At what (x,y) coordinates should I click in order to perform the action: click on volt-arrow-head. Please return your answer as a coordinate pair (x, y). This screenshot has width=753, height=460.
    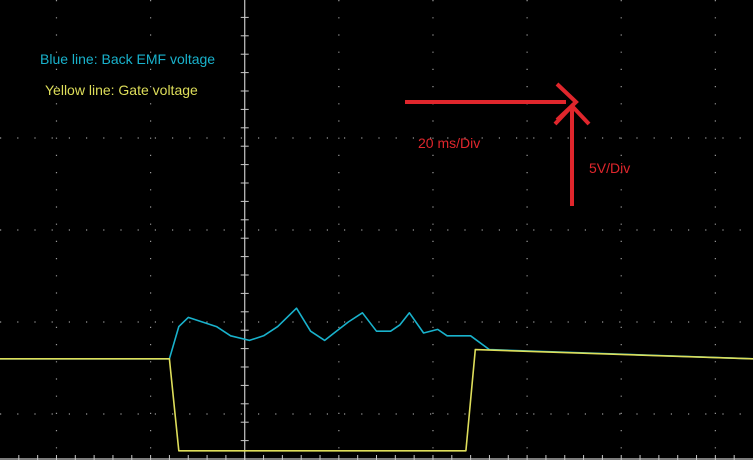
    Looking at the image, I should click on (572, 114).